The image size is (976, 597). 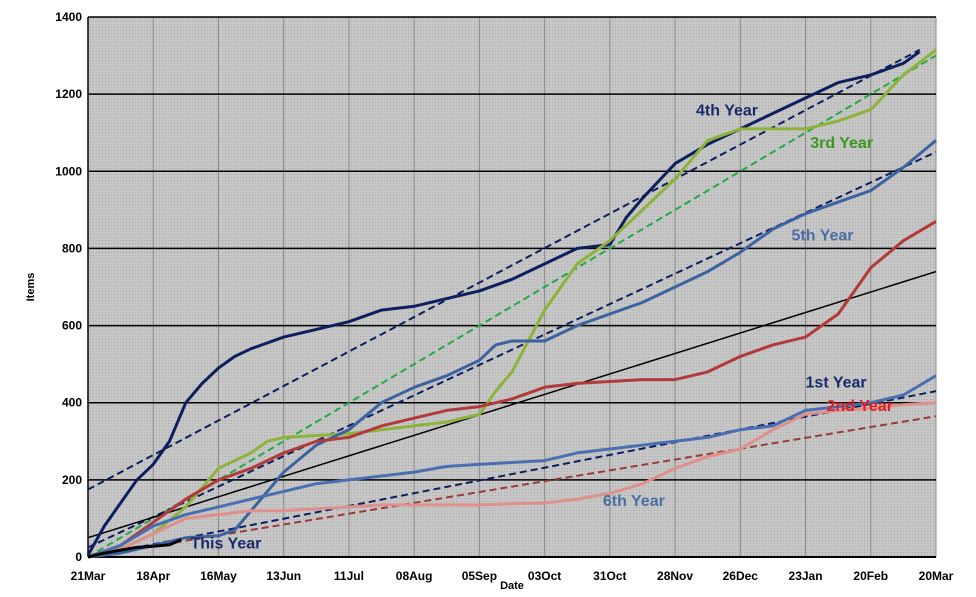 I want to click on y-tick-label: 400, so click(x=72, y=403).